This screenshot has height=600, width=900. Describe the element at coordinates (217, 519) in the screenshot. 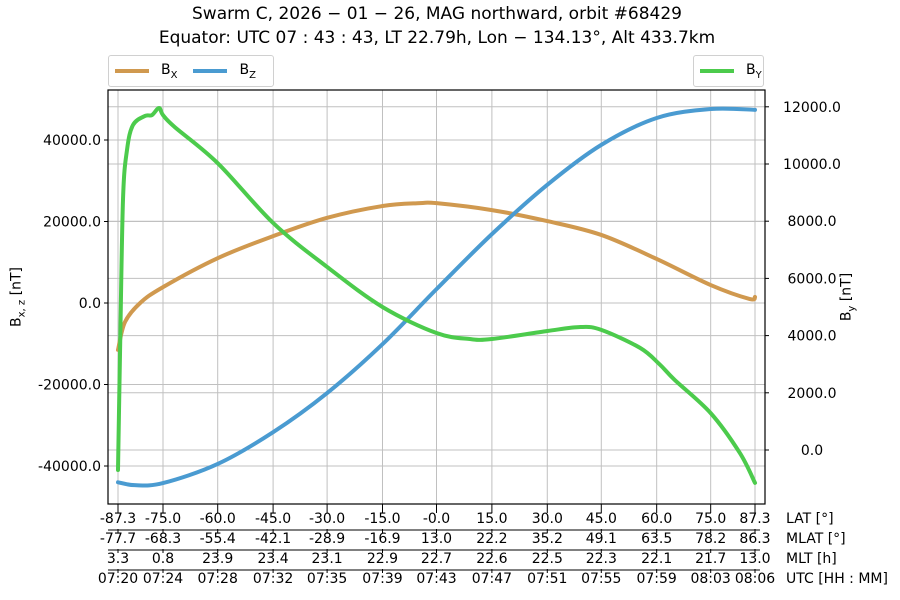

I see `x-tick-label: -60.0` at that location.